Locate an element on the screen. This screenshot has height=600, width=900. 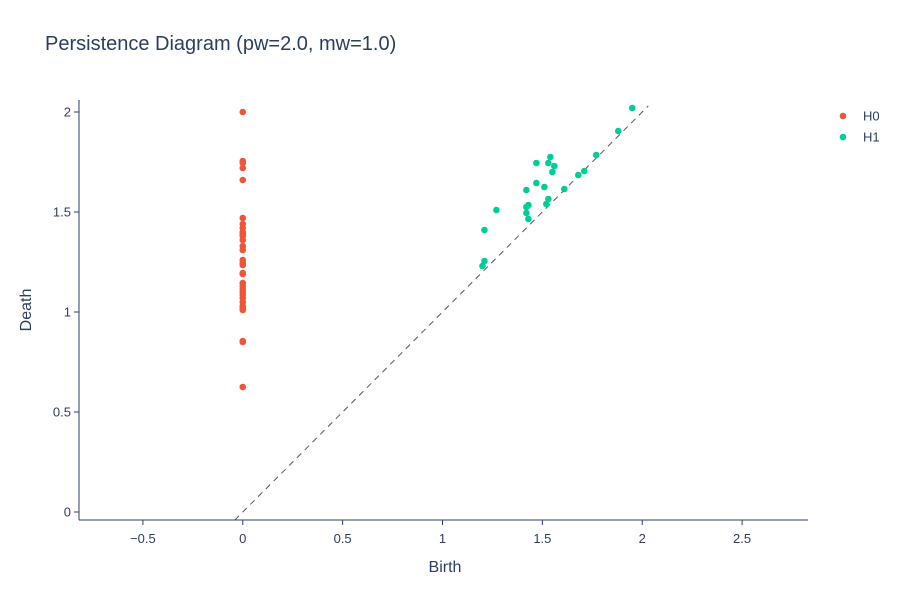
y-tick-label: 2 is located at coordinates (67, 112).